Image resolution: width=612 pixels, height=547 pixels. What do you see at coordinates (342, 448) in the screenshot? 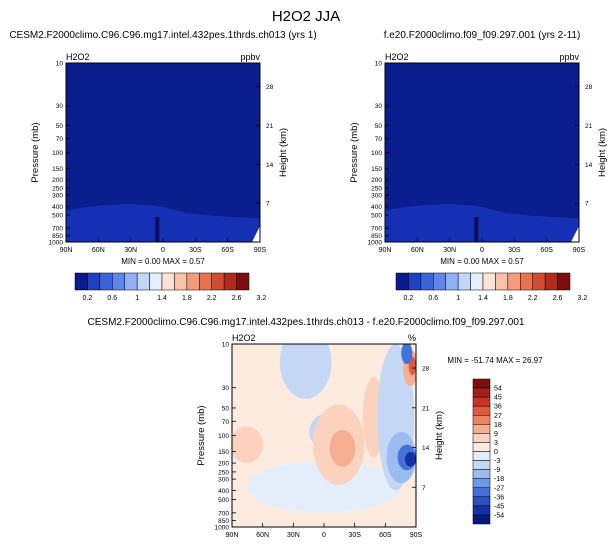
I see `blob-tropical-red-core` at bounding box center [342, 448].